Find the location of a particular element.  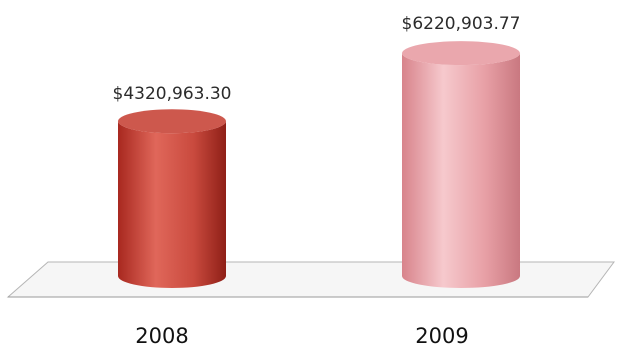

bar-2008-top is located at coordinates (172, 121).